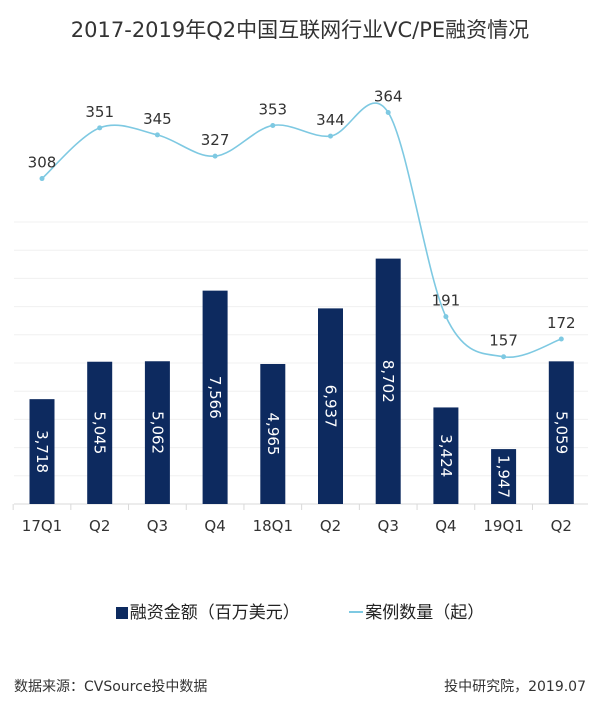 The image size is (600, 706). What do you see at coordinates (446, 301) in the screenshot?
I see `line-label: 191` at bounding box center [446, 301].